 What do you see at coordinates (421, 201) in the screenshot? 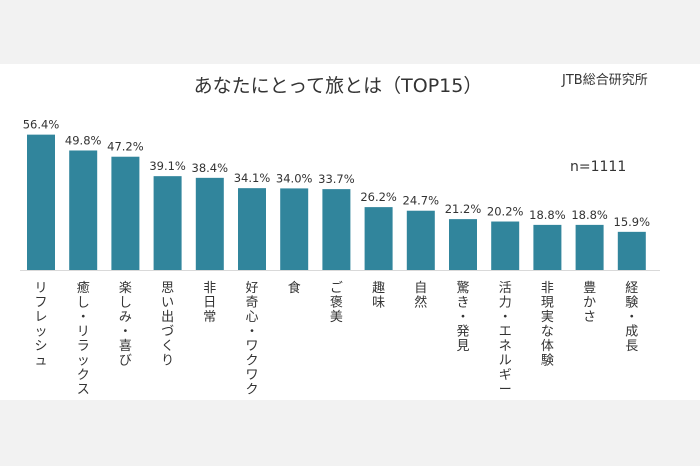
I see `data-label: 24.7%` at bounding box center [421, 201].